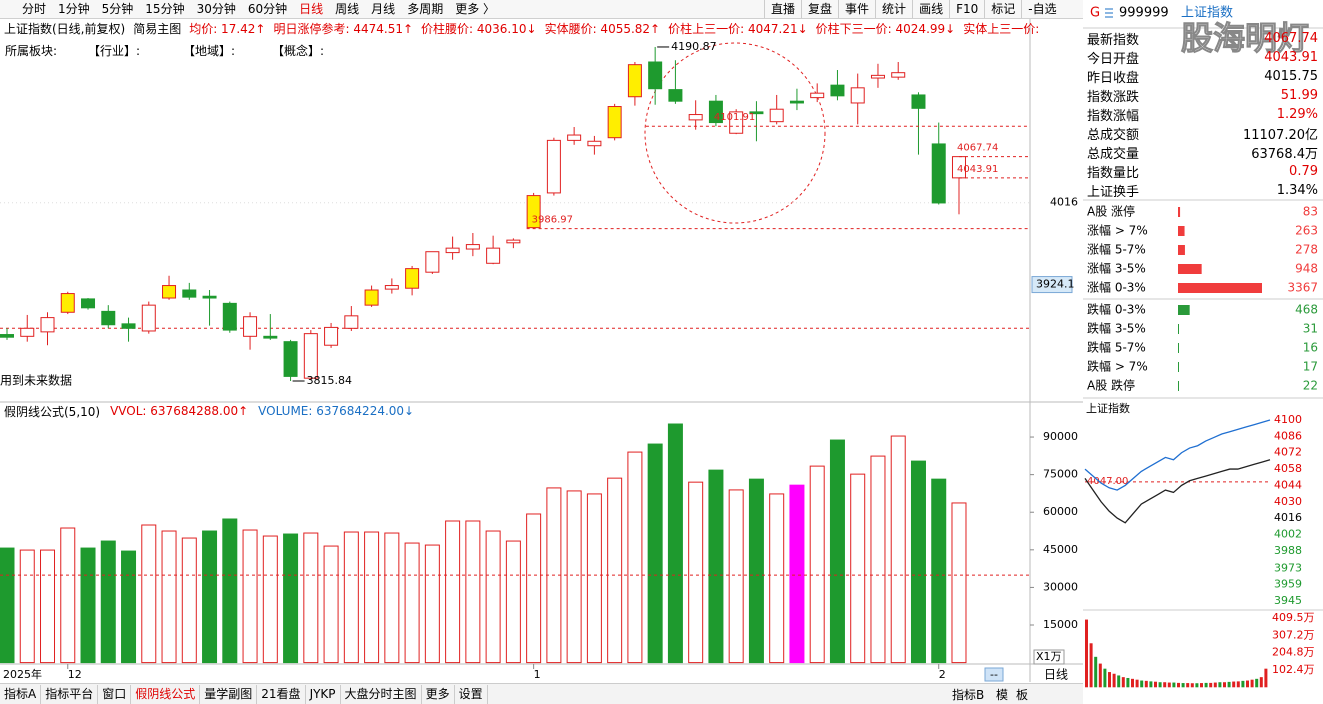 Image resolution: width=1323 pixels, height=704 pixels. What do you see at coordinates (1002, 695) in the screenshot?
I see `bottom-right-tab: 模` at bounding box center [1002, 695].